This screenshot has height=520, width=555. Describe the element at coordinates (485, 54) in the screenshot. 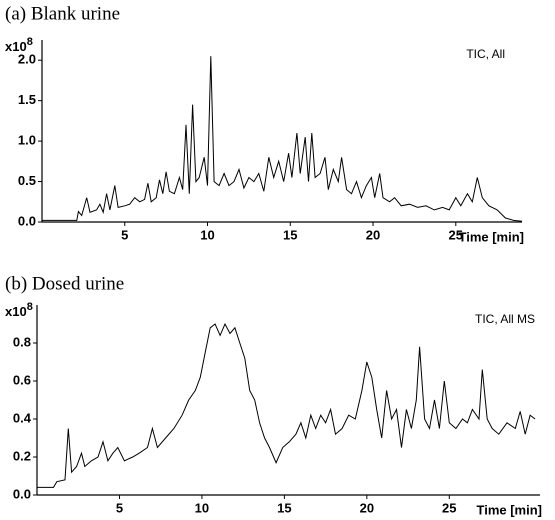

I see `annotation: TIC, All` at that location.